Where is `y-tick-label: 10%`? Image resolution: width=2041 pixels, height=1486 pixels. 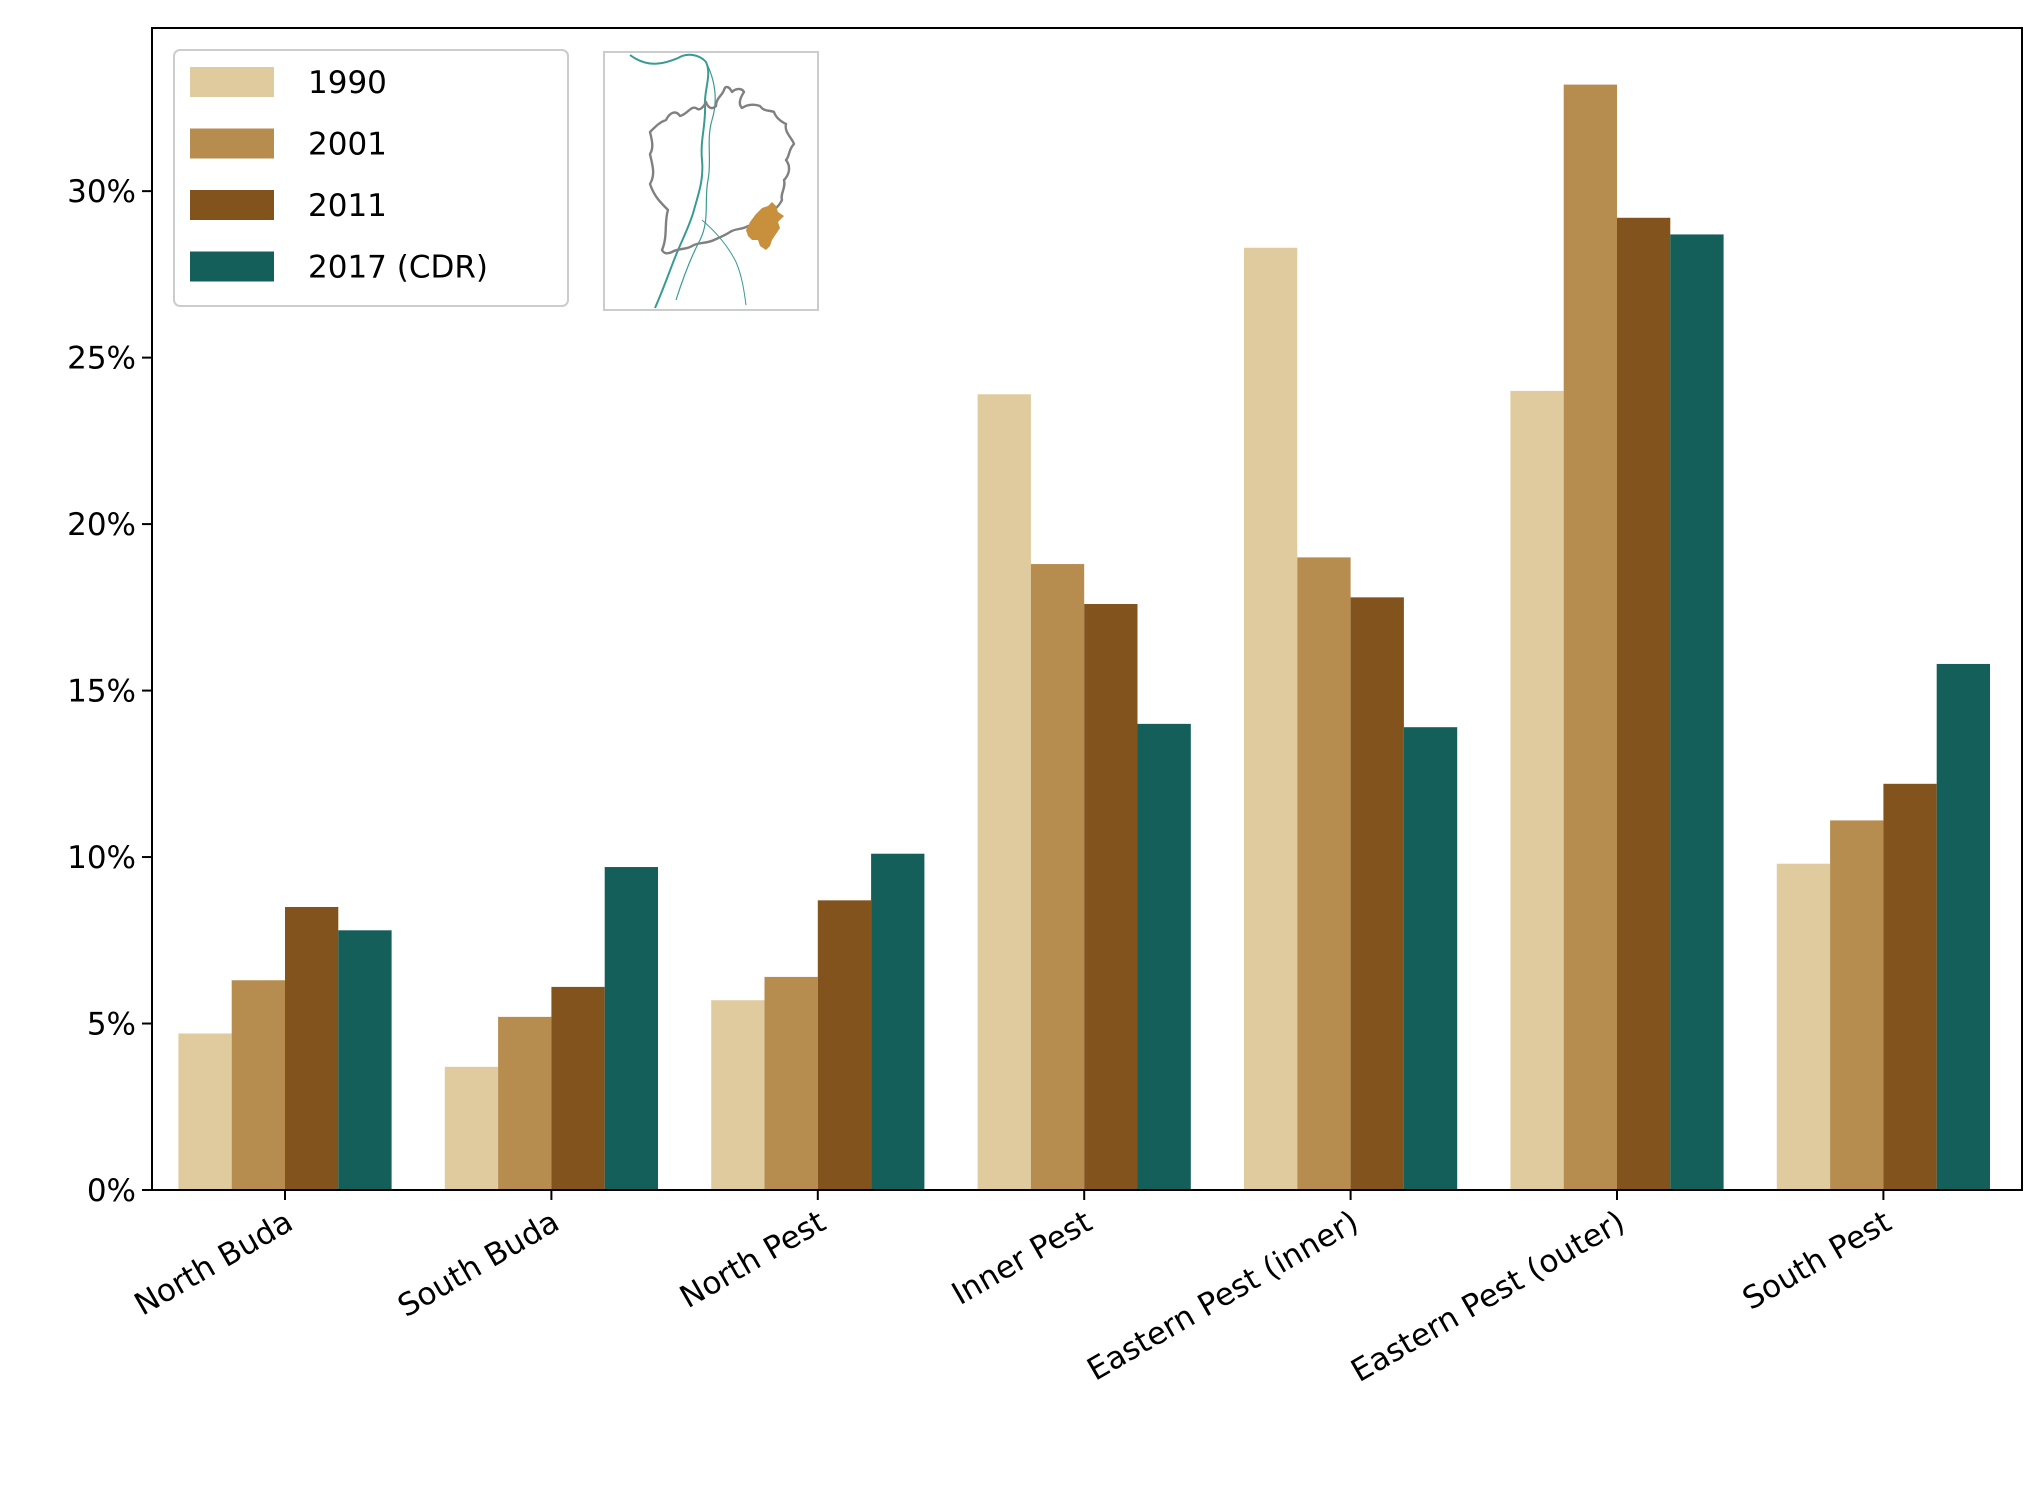 y-tick-label: 10% is located at coordinates (101, 858).